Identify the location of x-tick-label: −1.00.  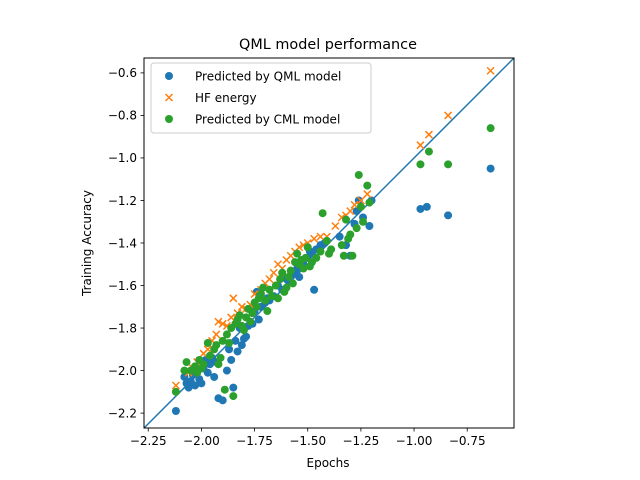
(414, 441).